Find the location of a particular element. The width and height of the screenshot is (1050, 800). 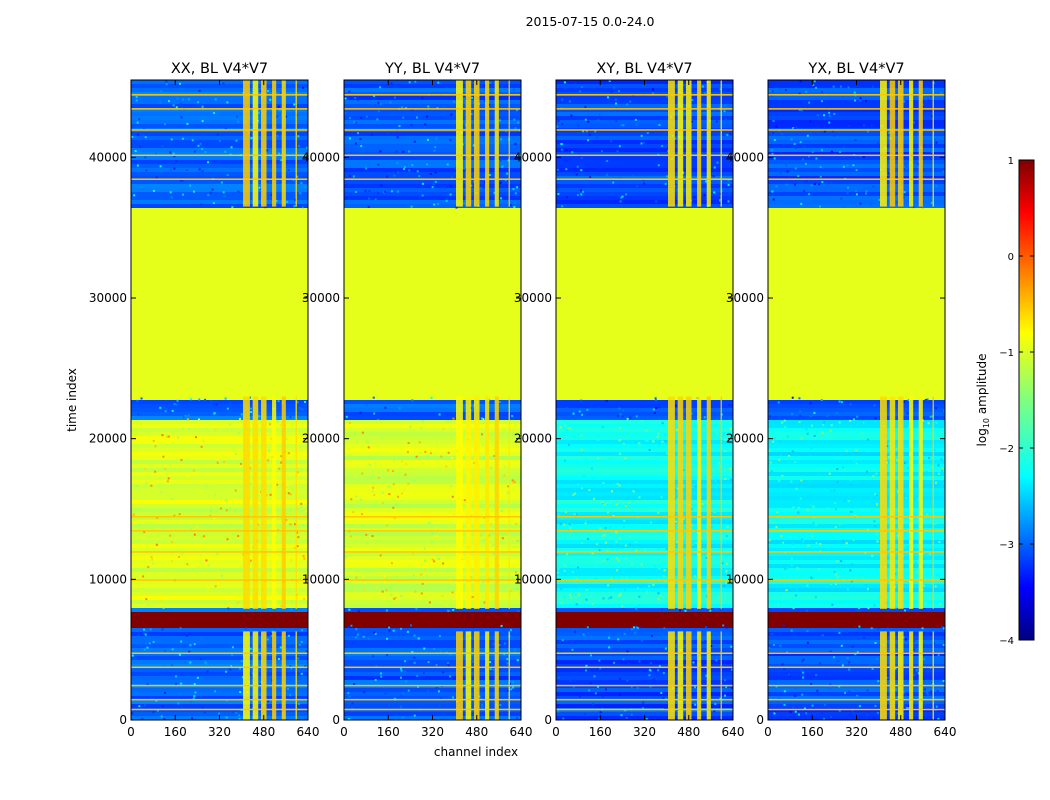

colorbar-label-rest: amplitude is located at coordinates (982, 386).